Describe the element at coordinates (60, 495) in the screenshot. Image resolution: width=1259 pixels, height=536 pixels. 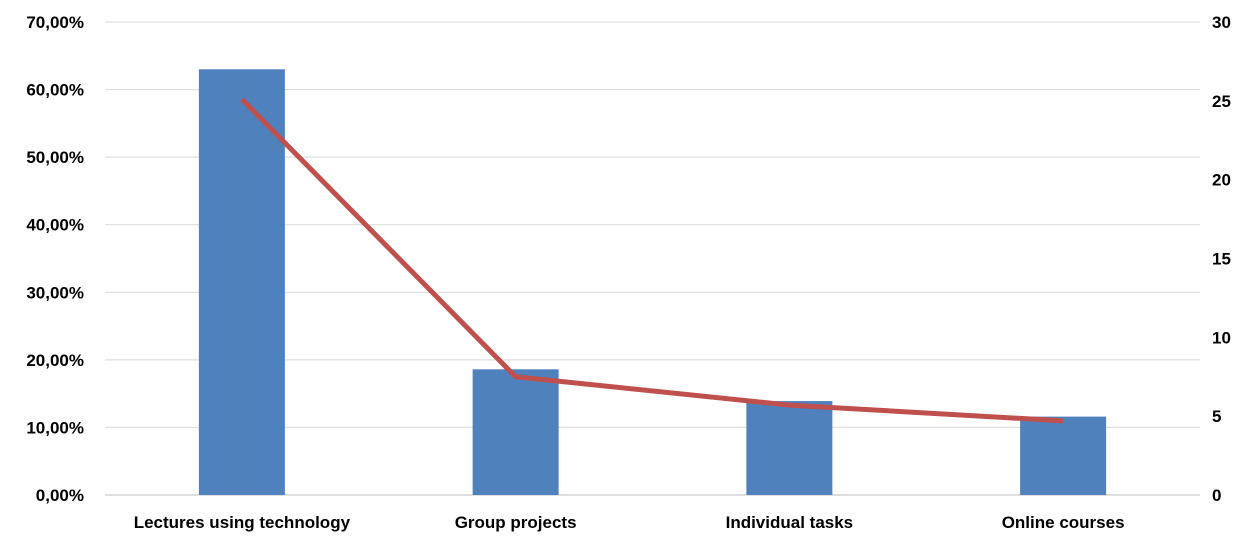
I see `left-axis-tick-label: 0,00%` at that location.